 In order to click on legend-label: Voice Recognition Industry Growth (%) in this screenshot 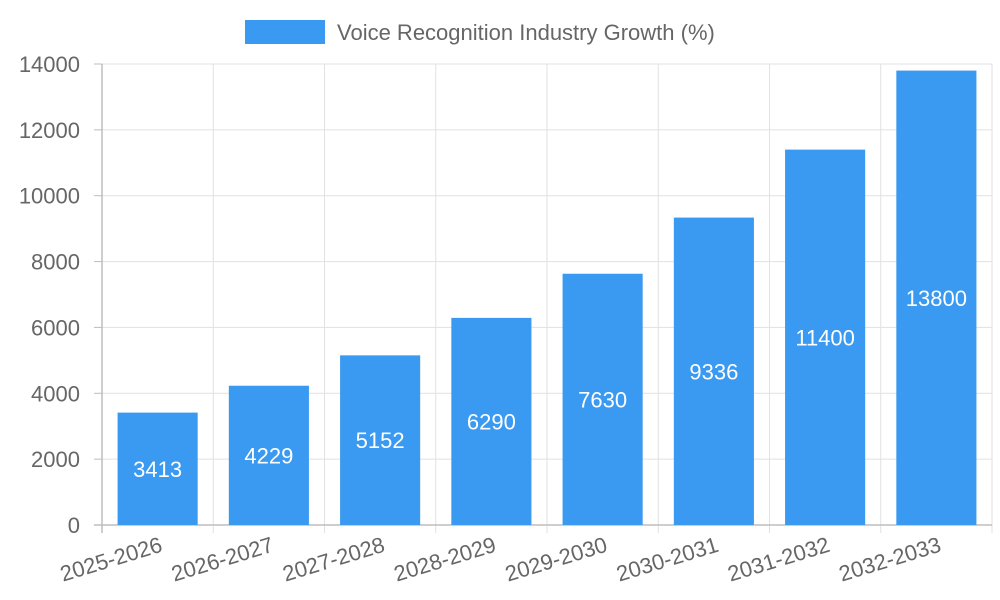, I will do `click(526, 32)`.